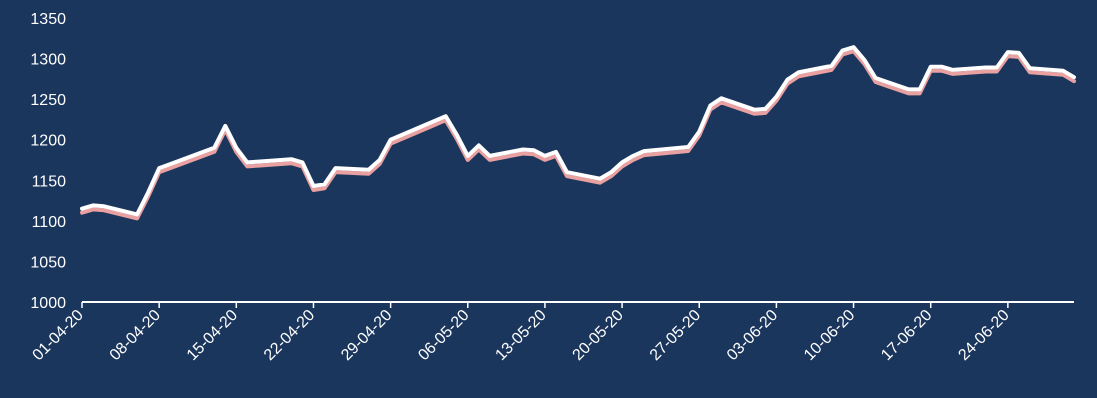  What do you see at coordinates (48, 100) in the screenshot?
I see `y-tick-label: 1250` at bounding box center [48, 100].